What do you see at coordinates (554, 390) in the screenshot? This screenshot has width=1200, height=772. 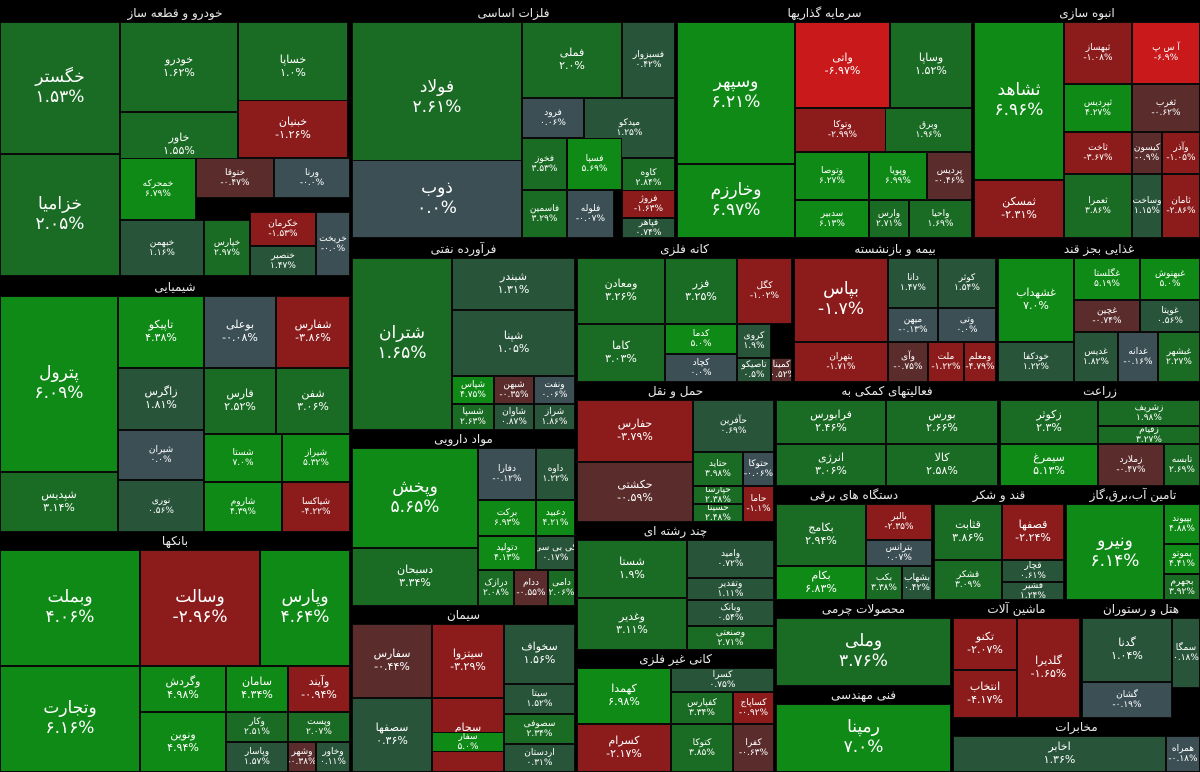 I see `stock-tile: ونفت ۰.۰۶%` at bounding box center [554, 390].